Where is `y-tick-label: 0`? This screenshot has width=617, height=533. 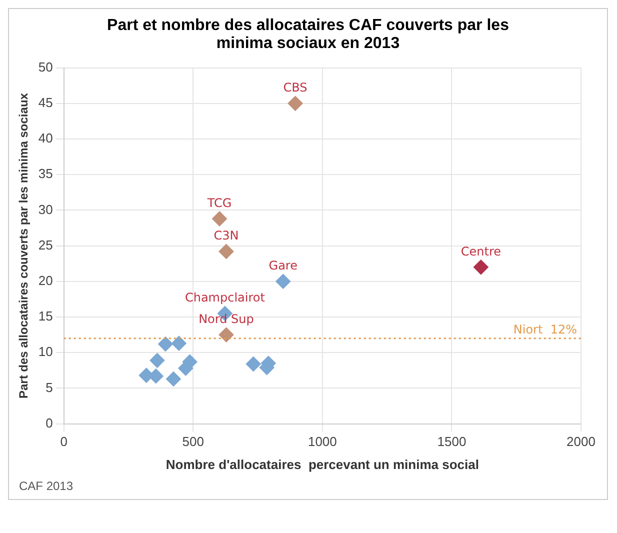 y-tick-label: 0 is located at coordinates (49, 422).